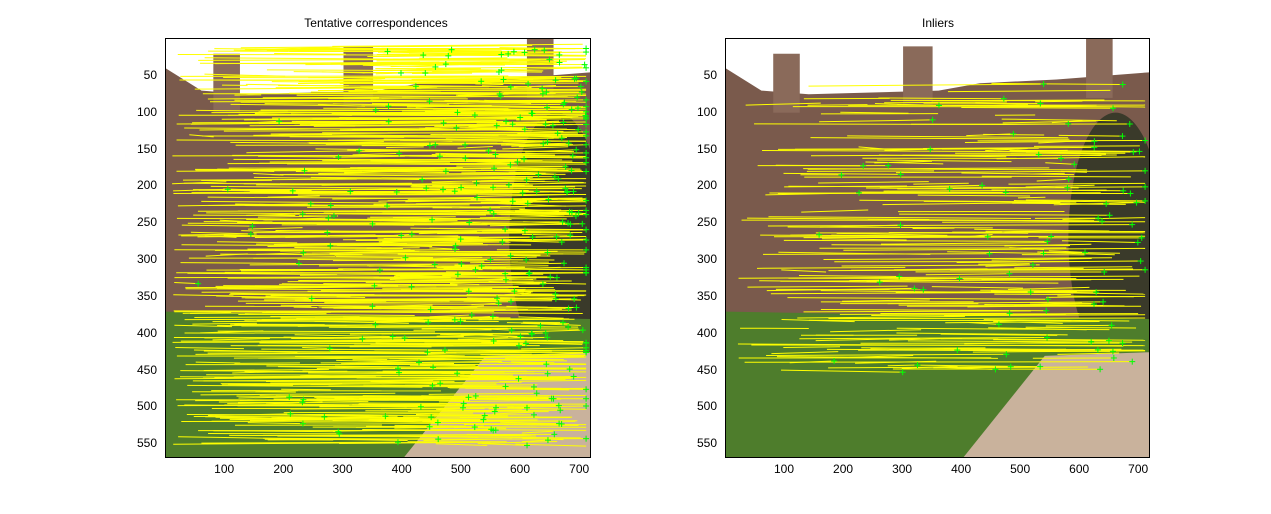 Image resolution: width=1271 pixels, height=514 pixels. I want to click on y-tick-label: 200, so click(706, 185).